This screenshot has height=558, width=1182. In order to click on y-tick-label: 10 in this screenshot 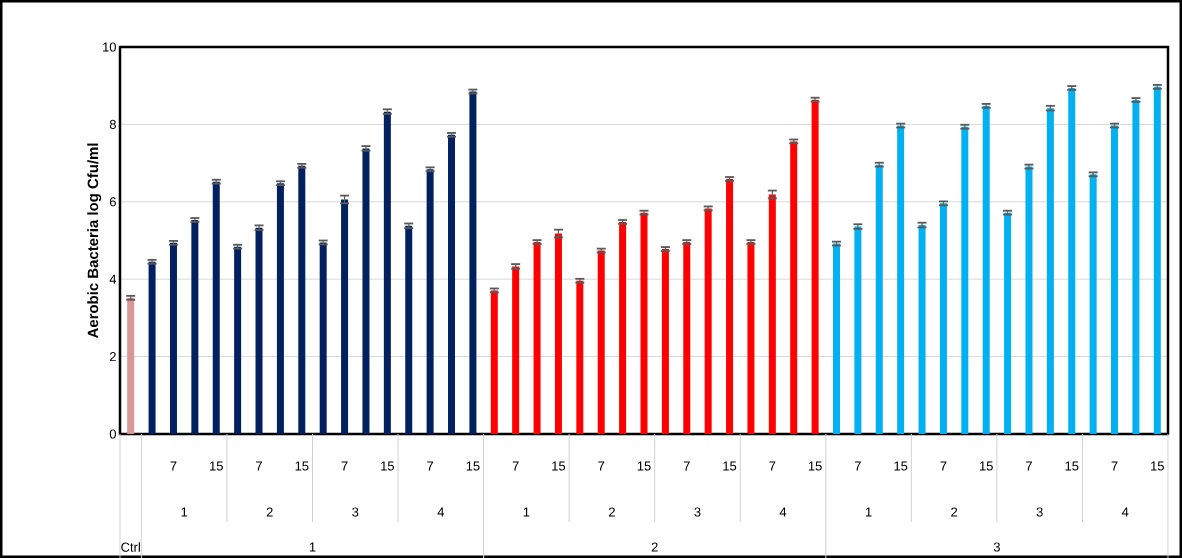, I will do `click(109, 47)`.